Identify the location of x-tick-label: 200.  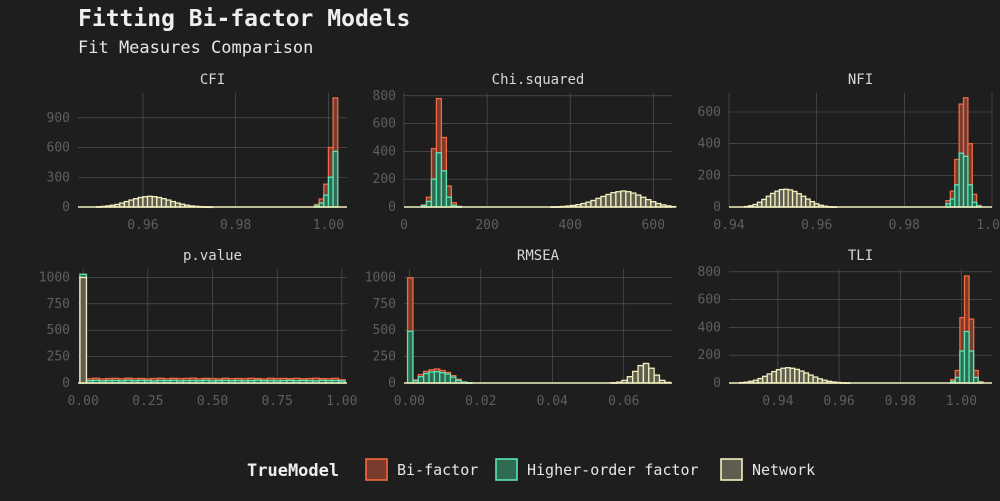
(486, 225).